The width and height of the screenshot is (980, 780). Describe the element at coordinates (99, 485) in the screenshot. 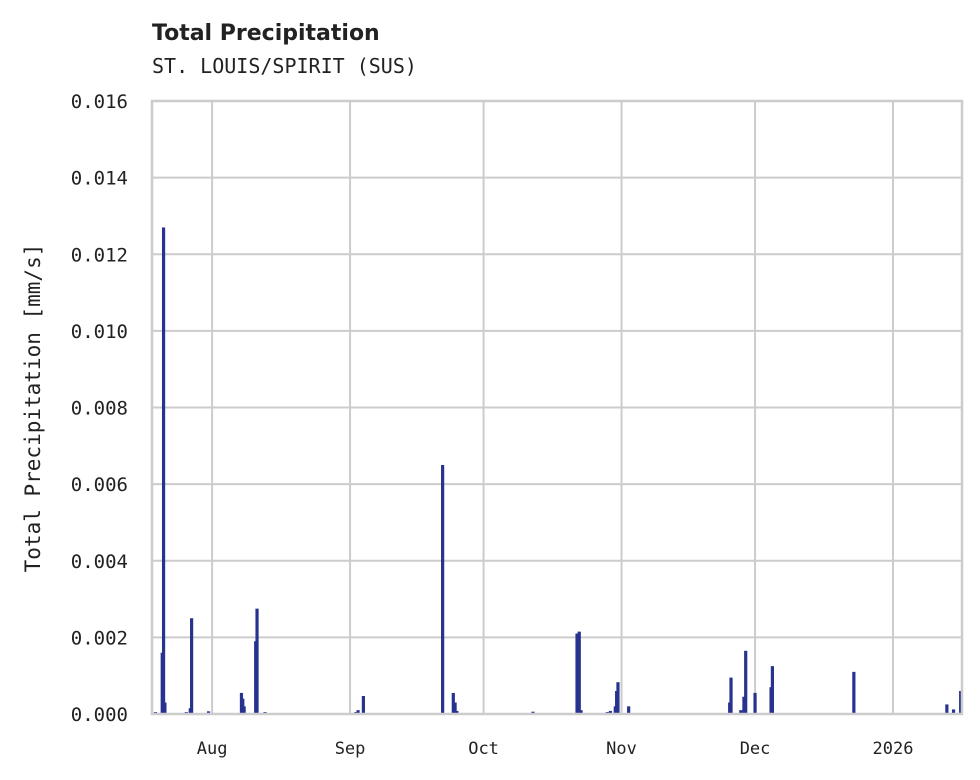

I see `y-tick-label: 0.006` at that location.